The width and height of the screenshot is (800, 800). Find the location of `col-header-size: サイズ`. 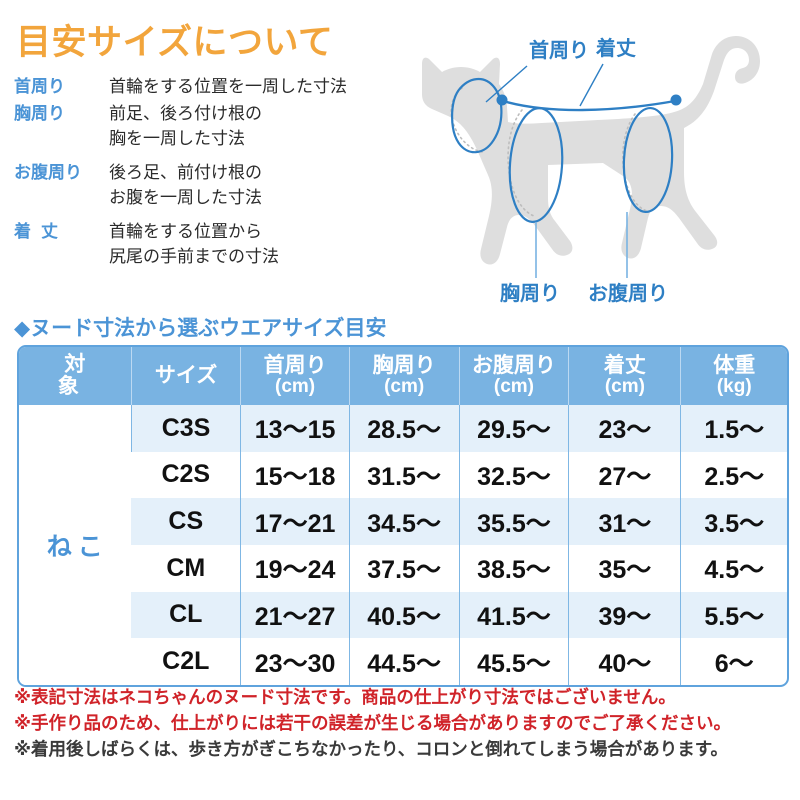

col-header-size: サイズ is located at coordinates (185, 376).